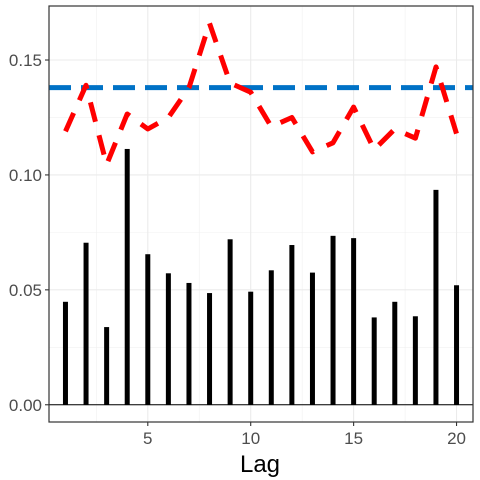  Describe the element at coordinates (353, 438) in the screenshot. I see `x-tick-label: 15` at that location.